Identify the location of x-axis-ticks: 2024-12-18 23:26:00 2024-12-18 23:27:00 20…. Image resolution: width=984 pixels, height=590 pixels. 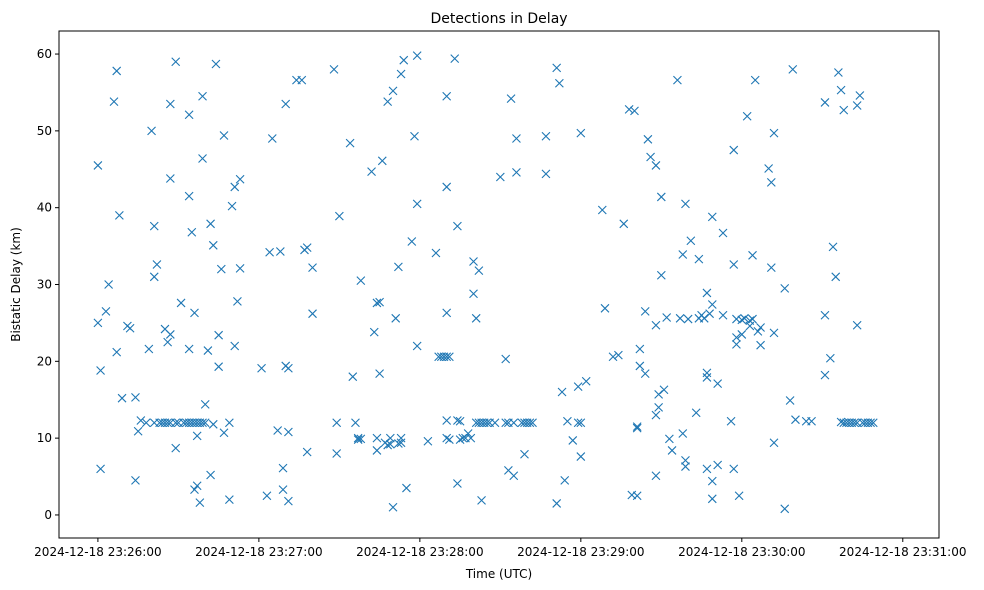
(500, 548).